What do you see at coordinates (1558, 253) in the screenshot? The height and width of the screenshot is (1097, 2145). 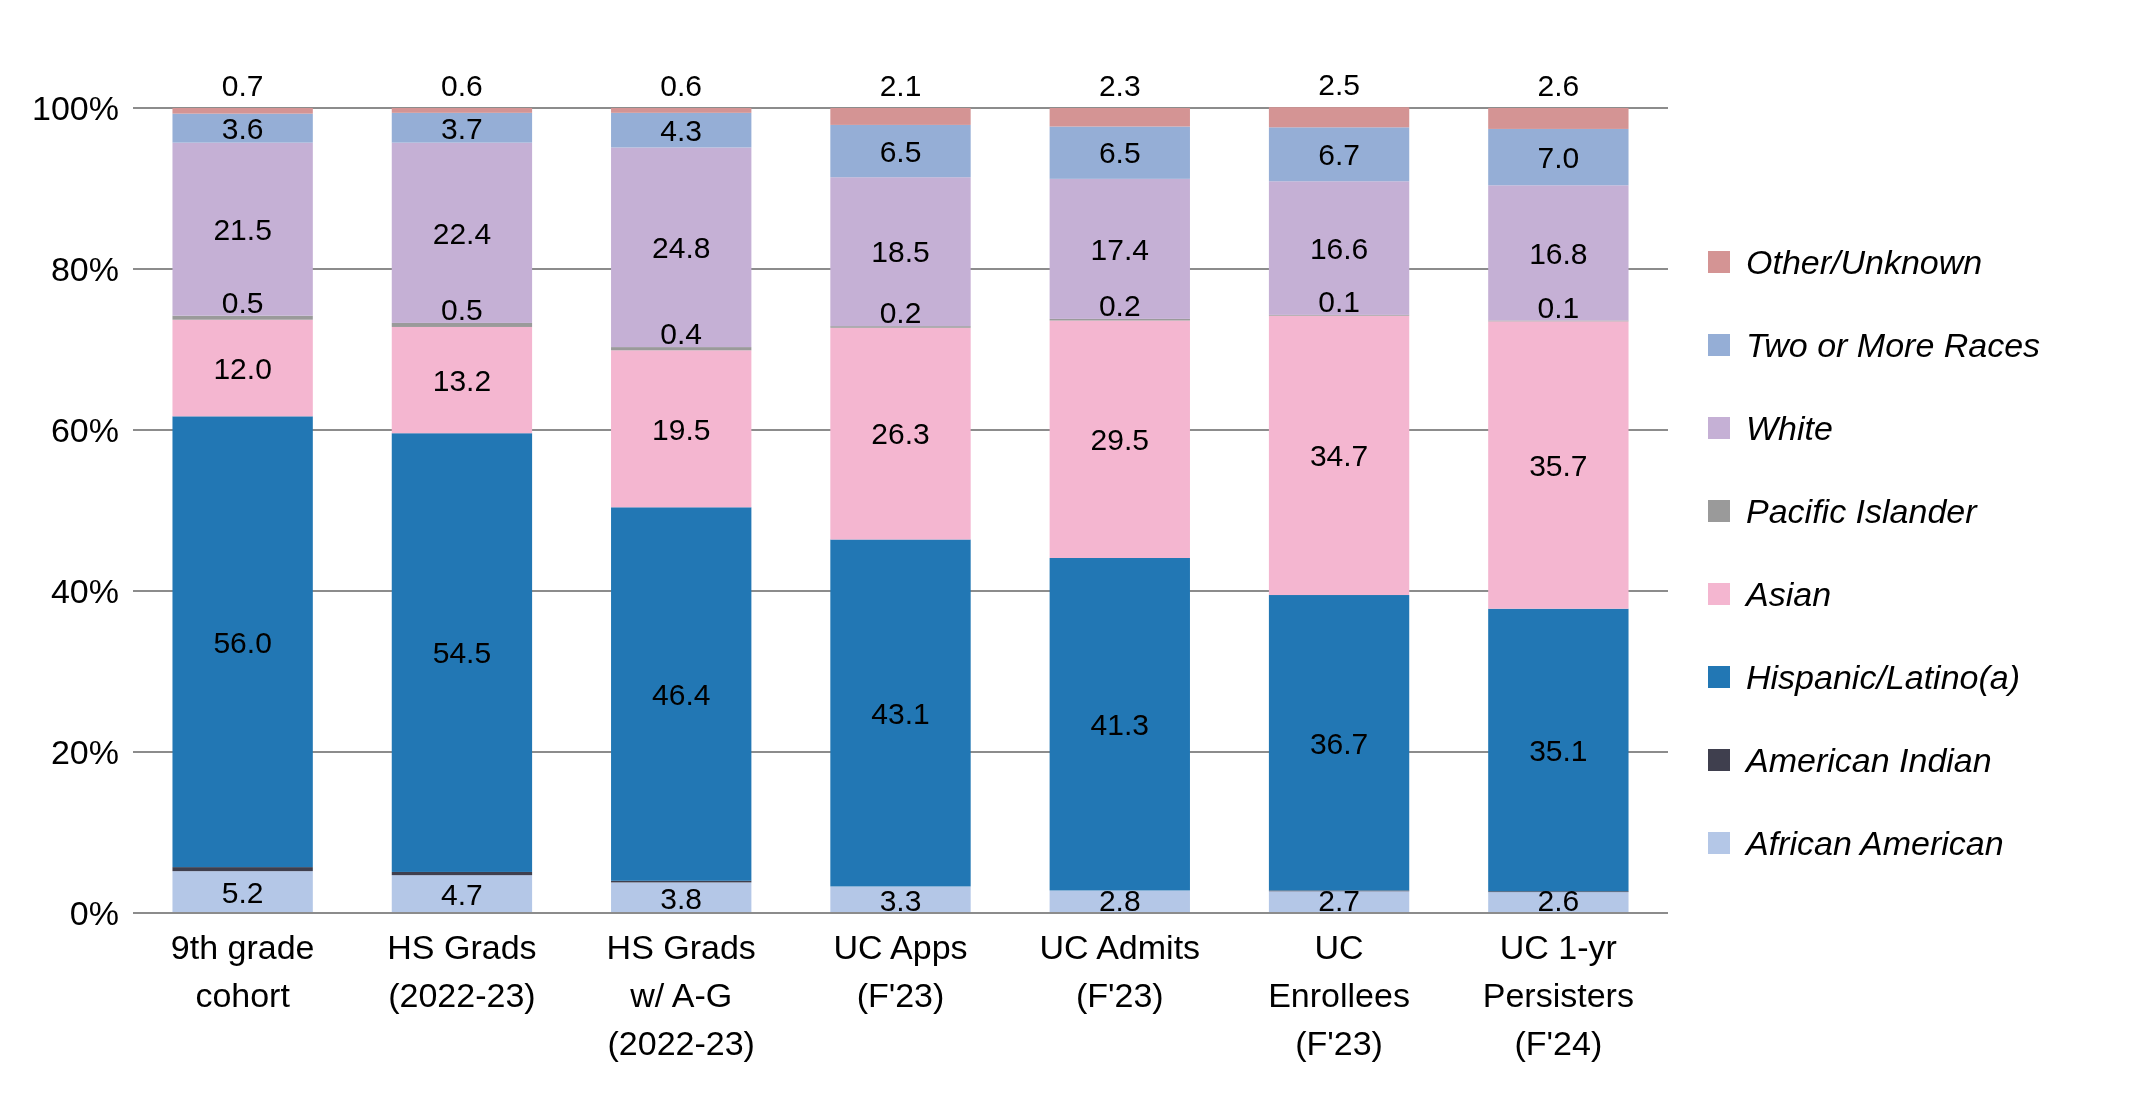 I see `data-label: 16.8` at bounding box center [1558, 253].